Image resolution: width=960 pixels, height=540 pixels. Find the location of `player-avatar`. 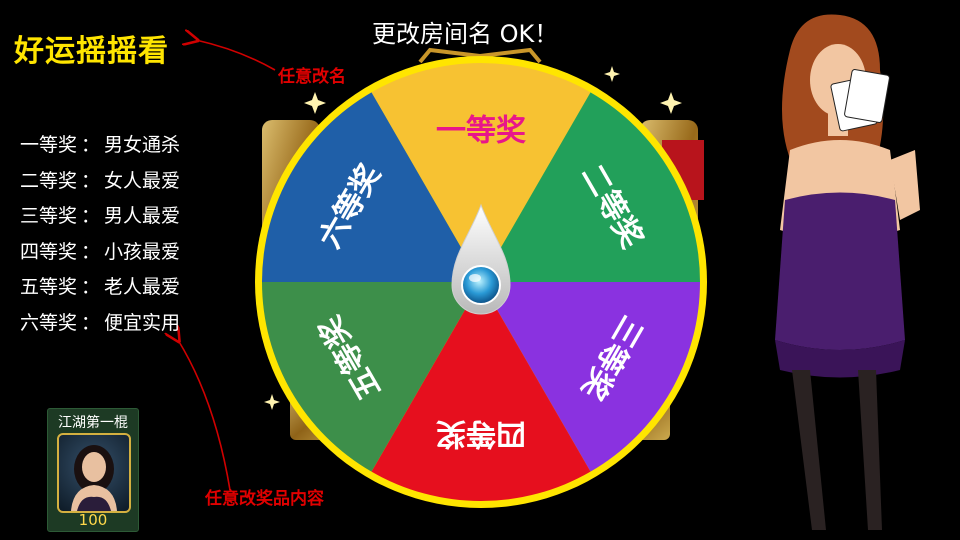

player-avatar is located at coordinates (94, 473).